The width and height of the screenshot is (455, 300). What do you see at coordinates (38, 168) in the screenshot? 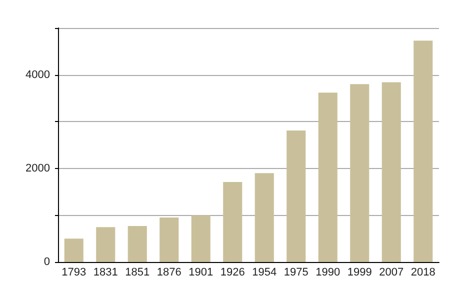
I see `y-tick-label: 2000` at bounding box center [38, 168].